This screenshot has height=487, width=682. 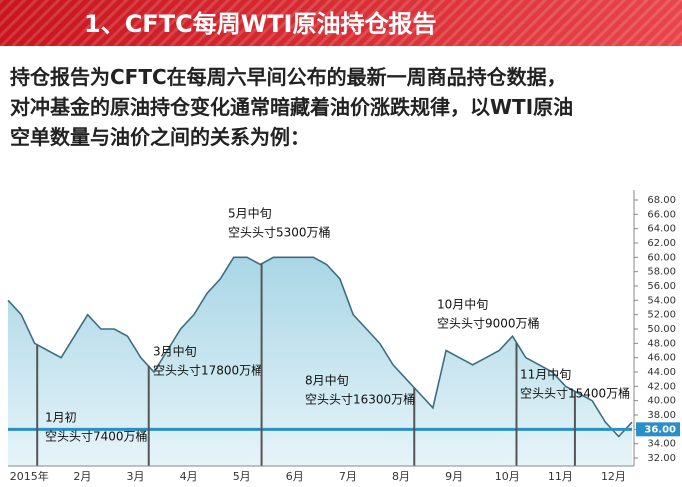 What do you see at coordinates (661, 229) in the screenshot?
I see `y-tick-label: 64.00` at bounding box center [661, 229].